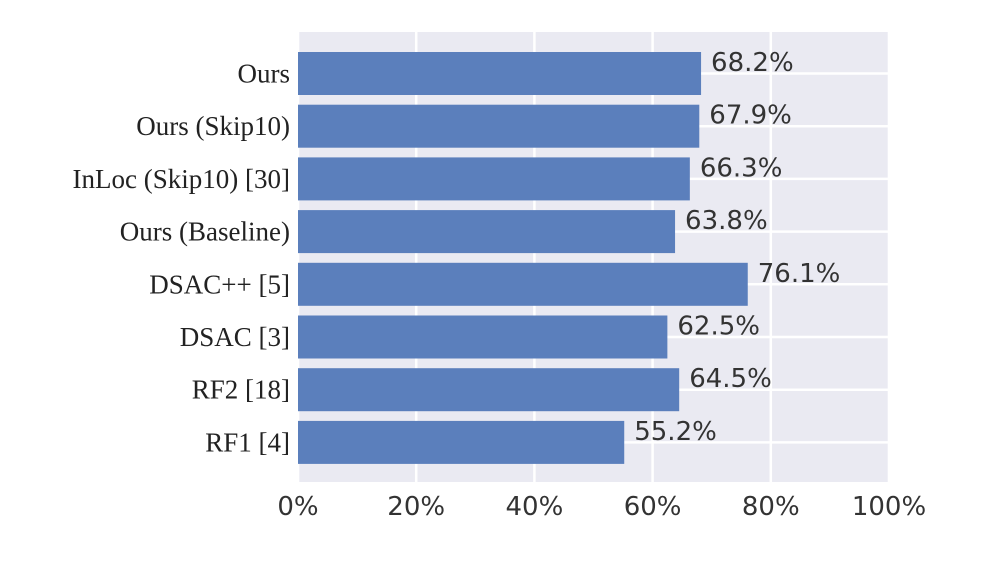 This screenshot has width=1003, height=564. Describe the element at coordinates (752, 63) in the screenshot. I see `bar-value-label: 68.2%` at that location.